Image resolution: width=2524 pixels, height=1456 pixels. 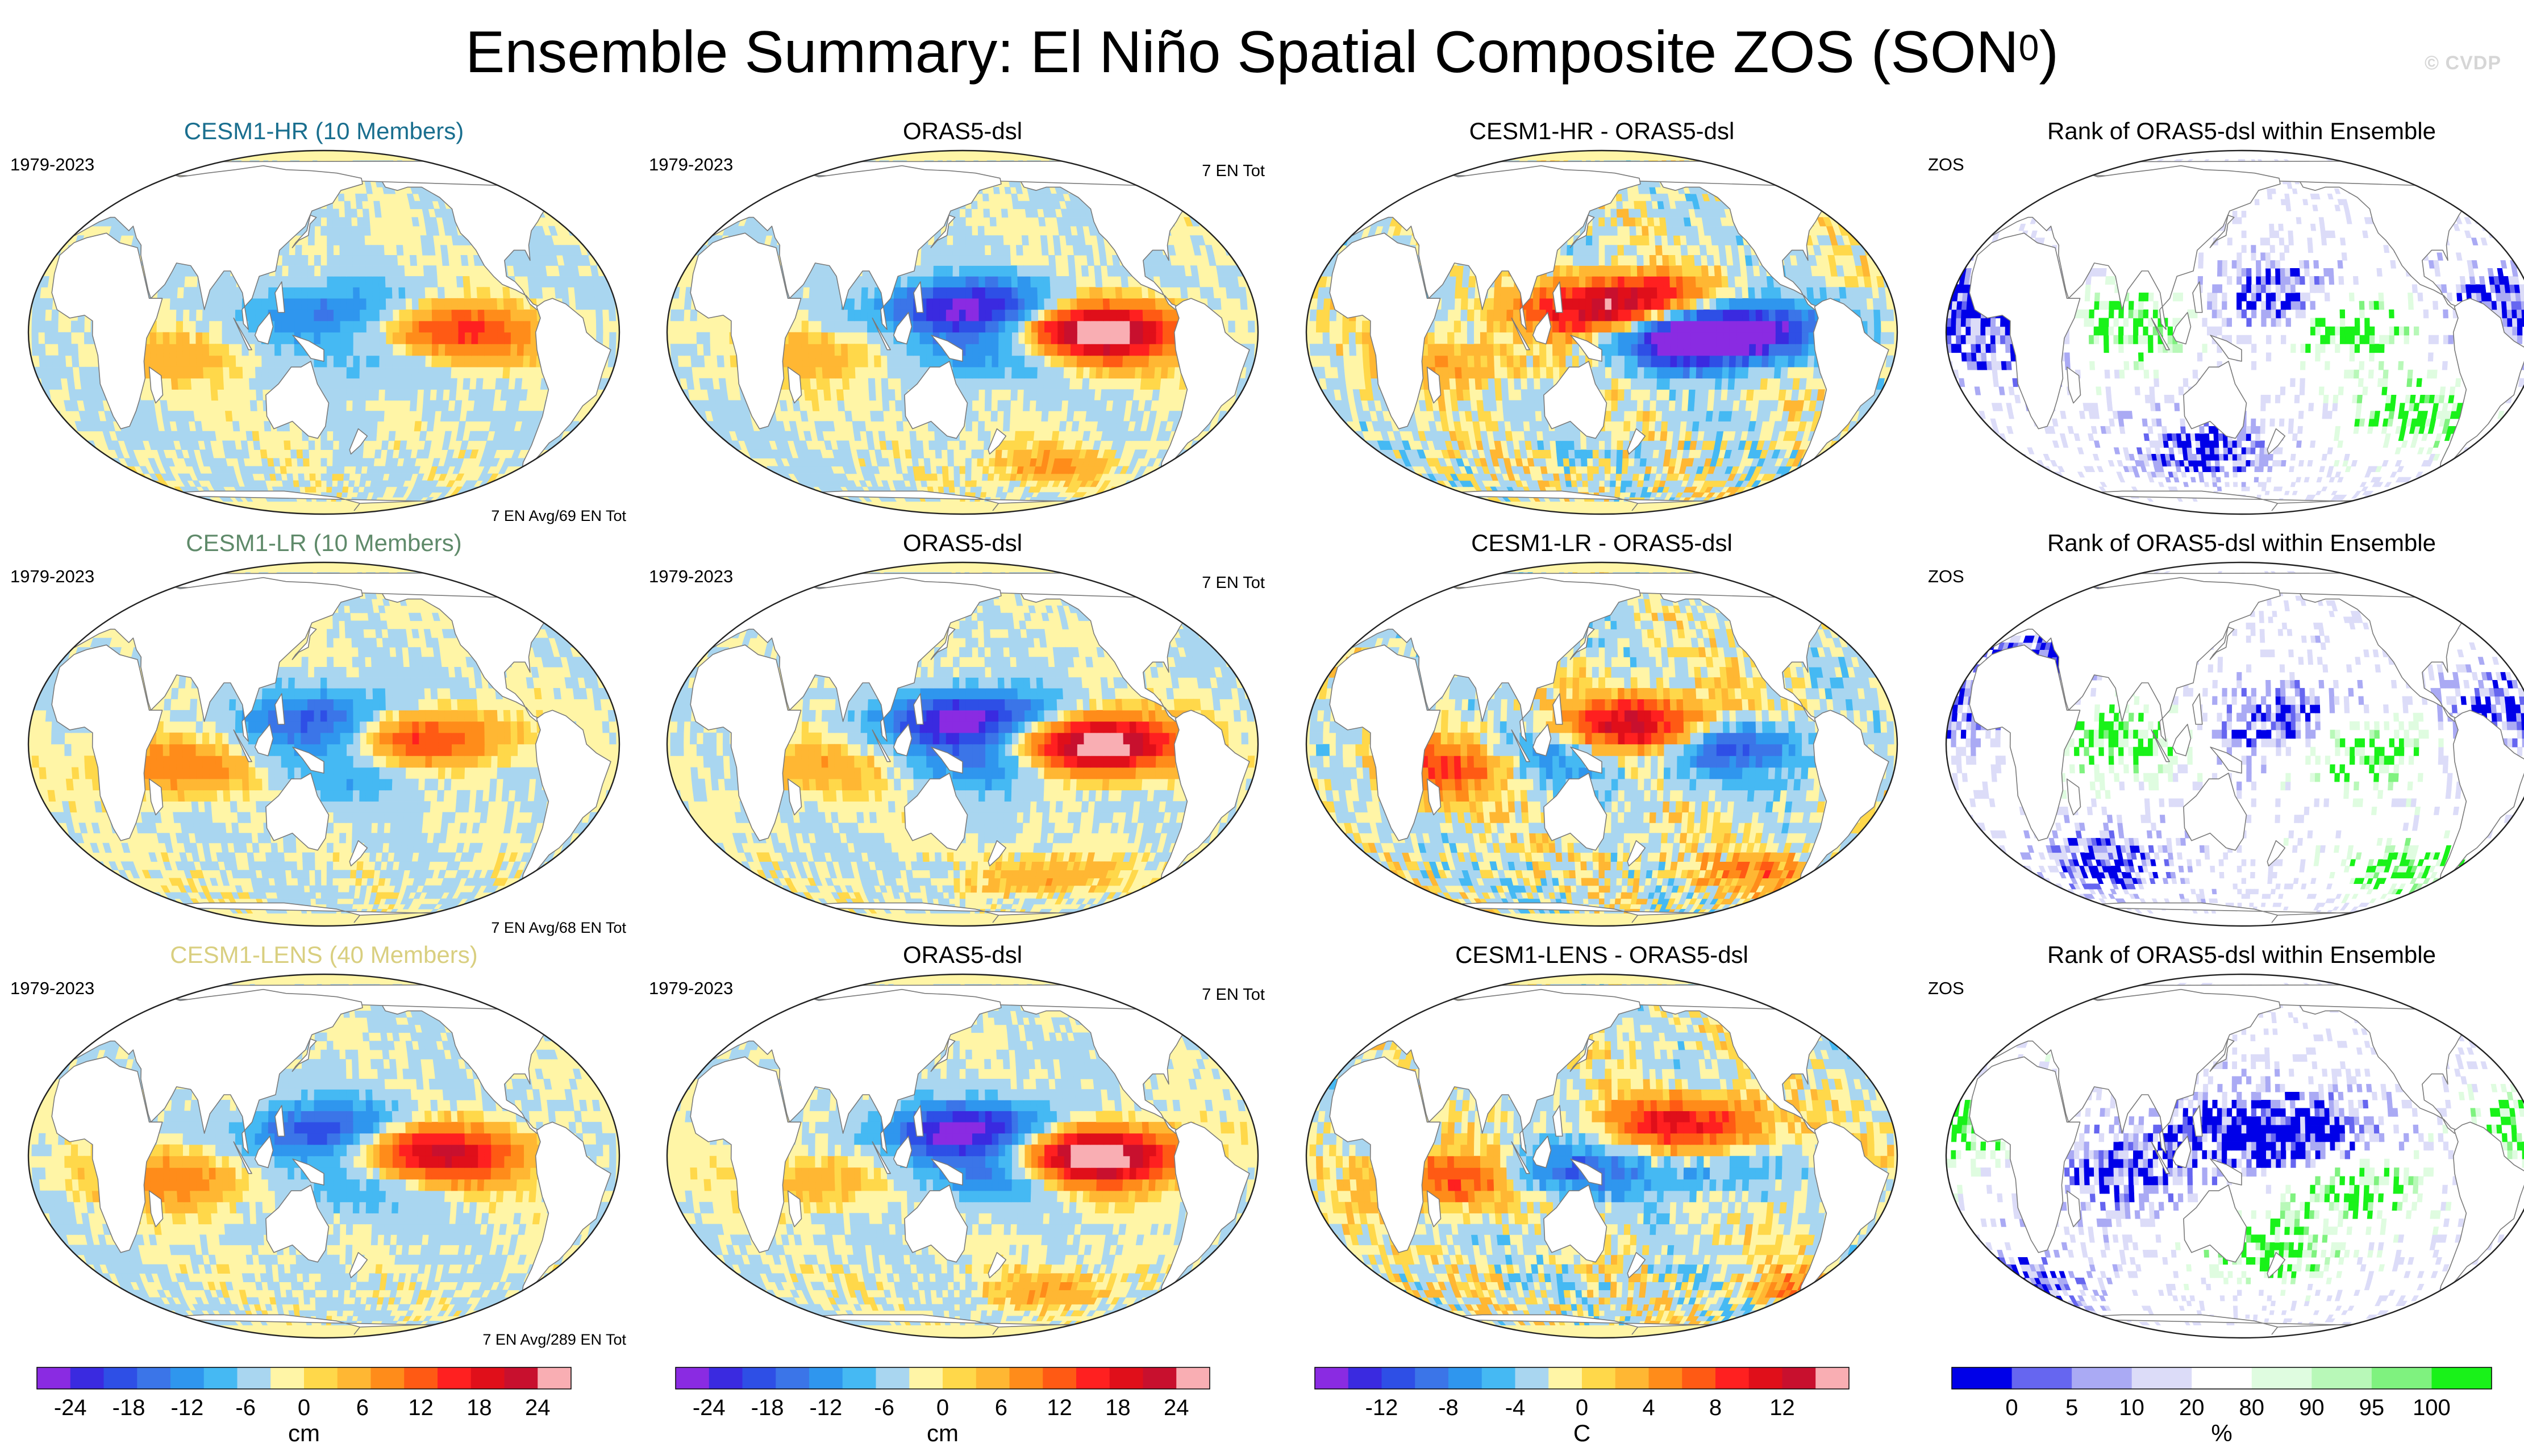 What do you see at coordinates (264, 328) in the screenshot?
I see `land-mass` at bounding box center [264, 328].